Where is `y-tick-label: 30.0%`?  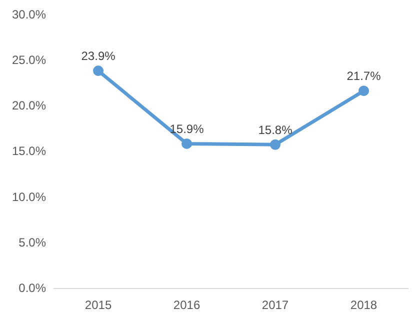
y-tick-label: 30.0% is located at coordinates (29, 15).